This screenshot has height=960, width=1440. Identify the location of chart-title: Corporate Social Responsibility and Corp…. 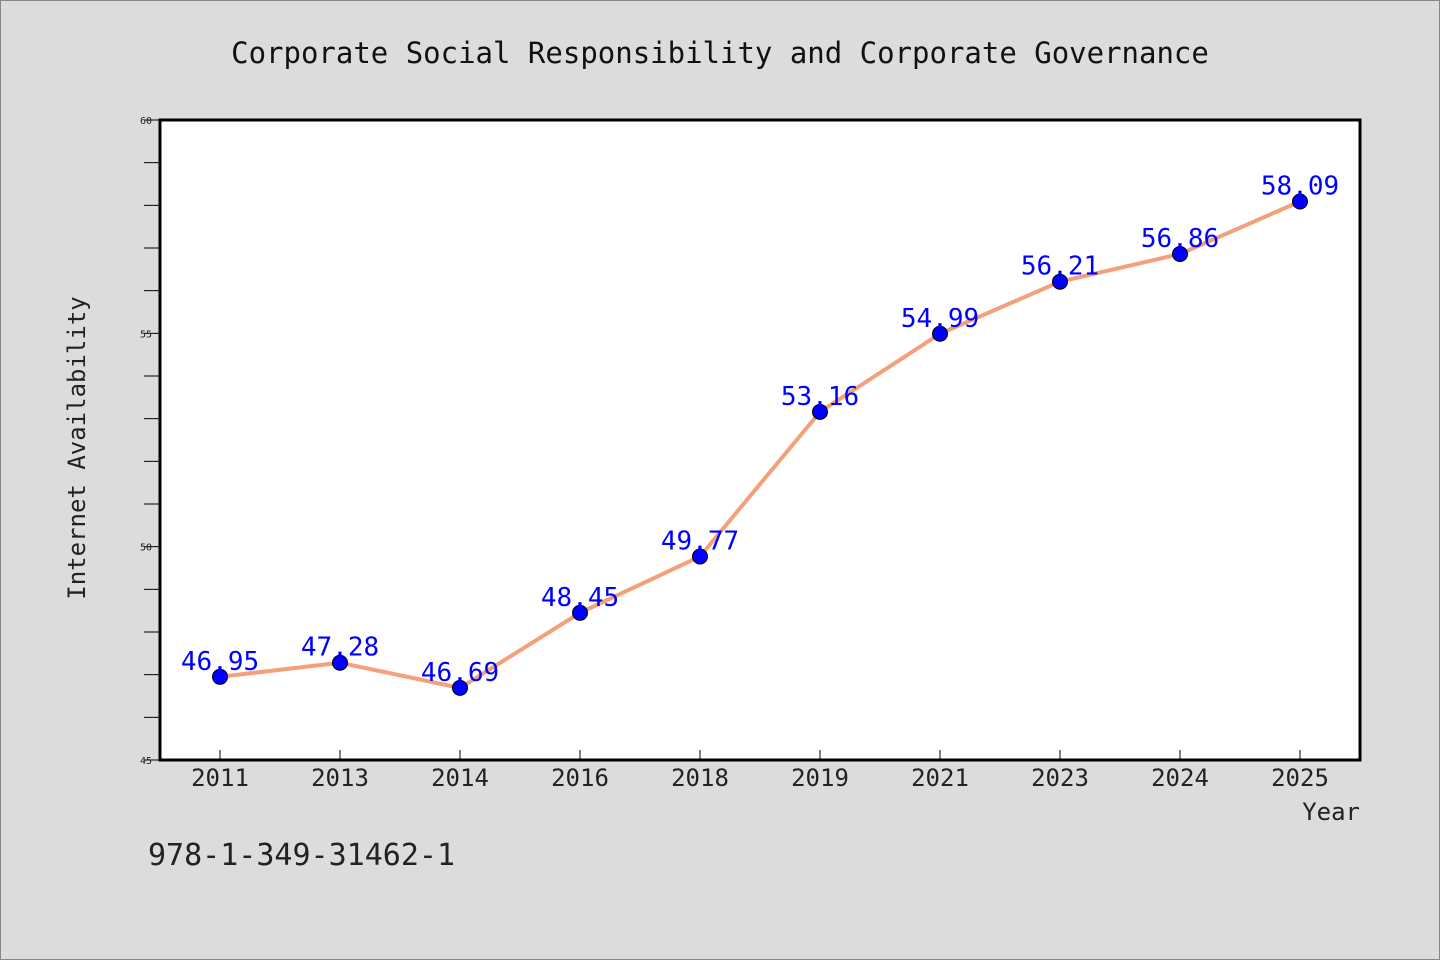
(720, 53).